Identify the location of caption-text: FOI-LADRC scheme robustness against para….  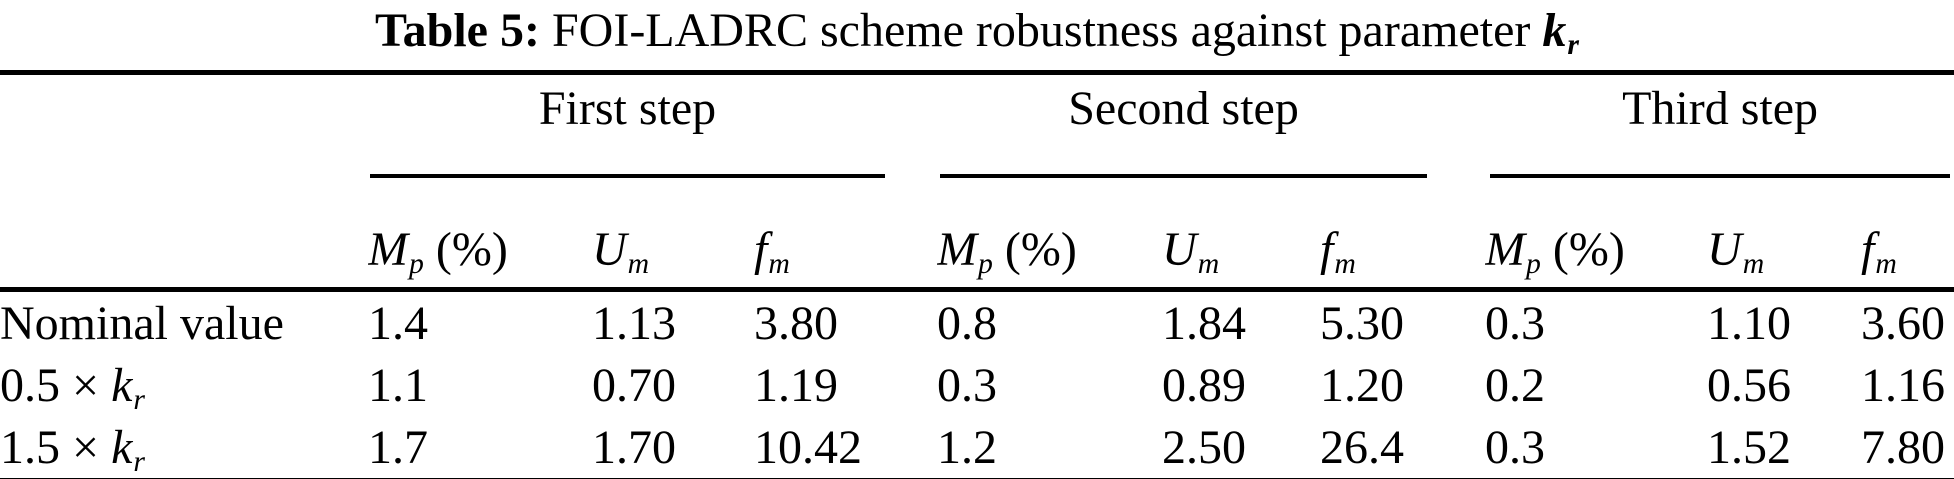
(1041, 30).